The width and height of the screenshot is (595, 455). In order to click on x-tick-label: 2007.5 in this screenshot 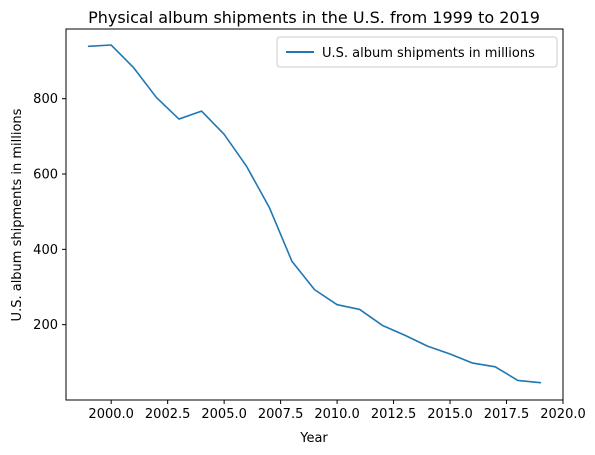, I will do `click(281, 414)`.